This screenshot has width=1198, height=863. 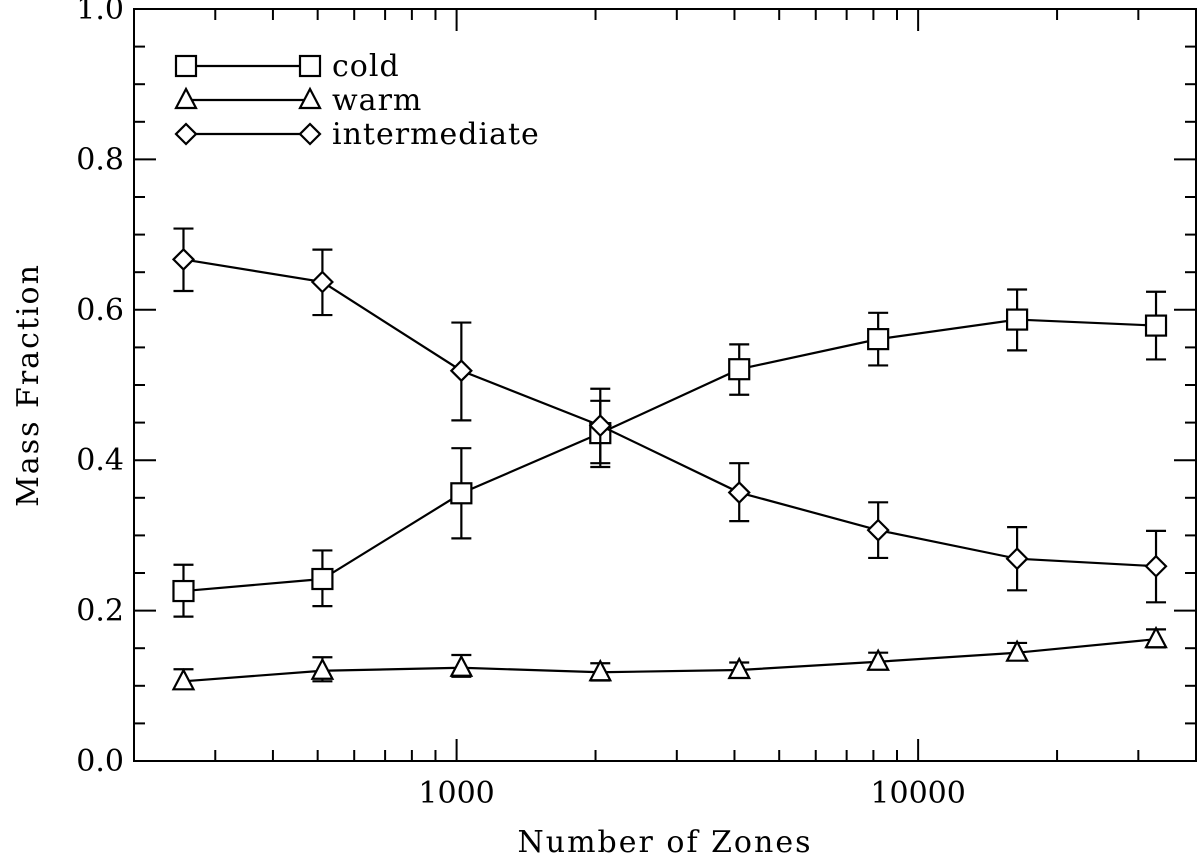 What do you see at coordinates (100, 159) in the screenshot?
I see `y-tick-label: 0.8` at bounding box center [100, 159].